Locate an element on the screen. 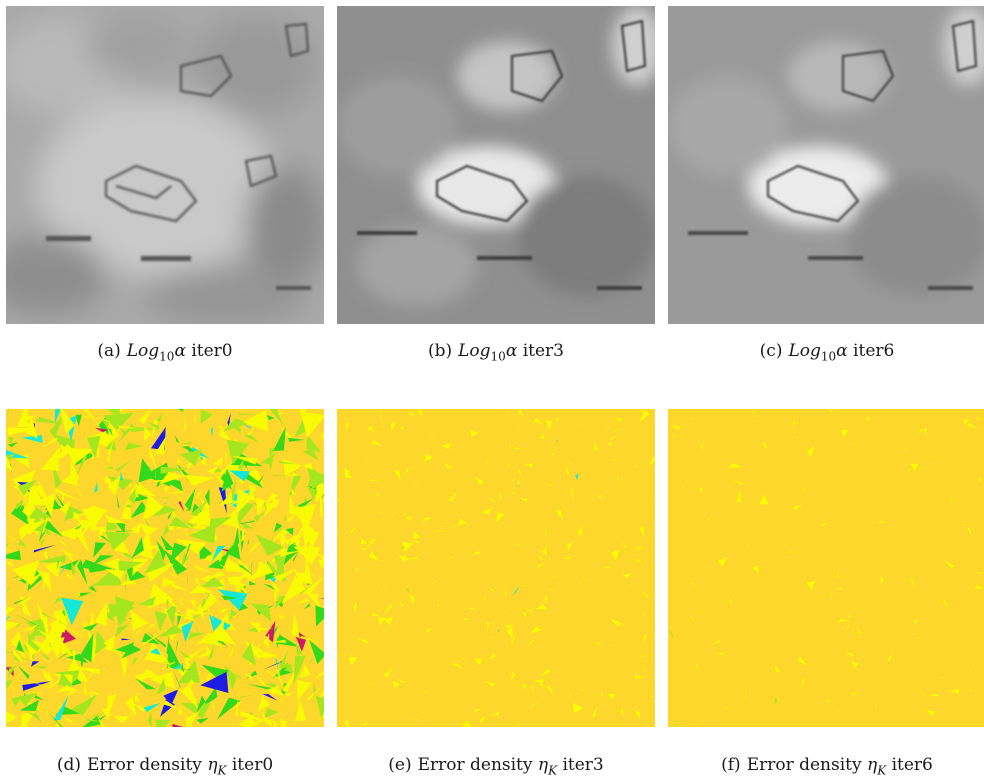  caption-e: (e) Error density ηK iter3 is located at coordinates (496, 767).